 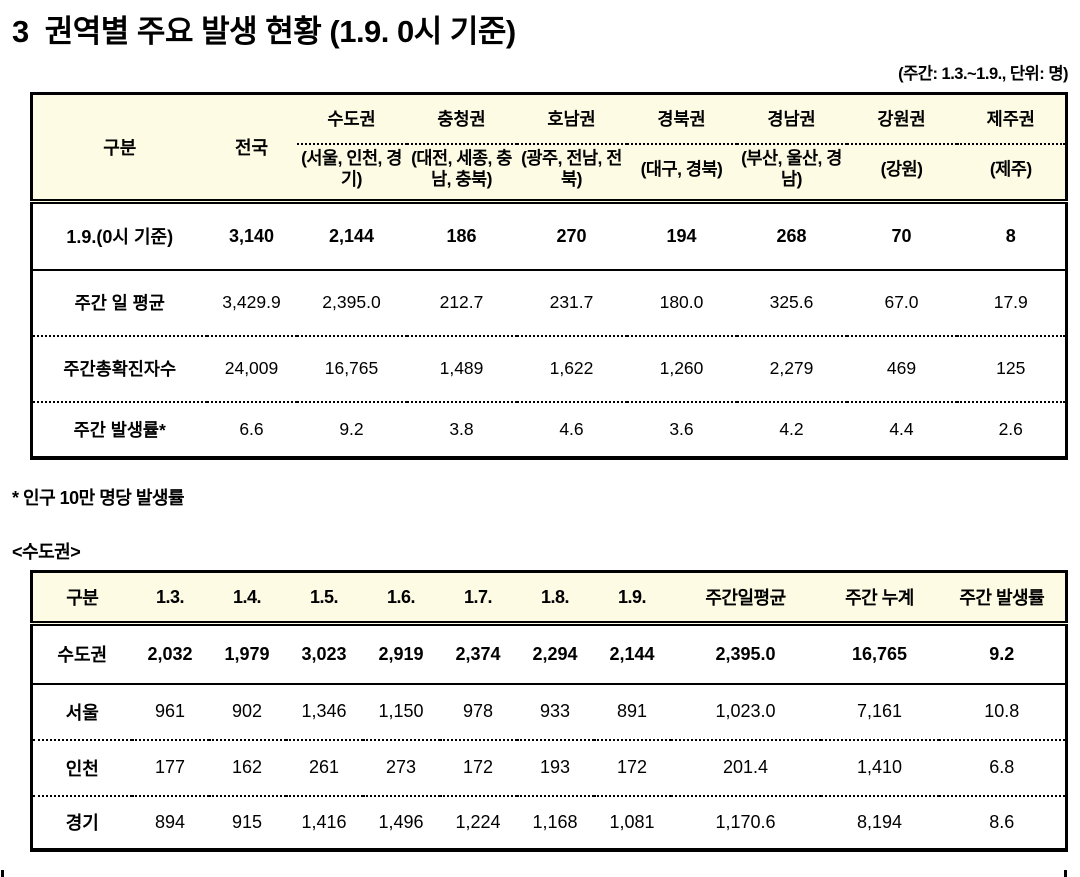 I want to click on data-cell: 1,170.6, so click(x=745, y=821).